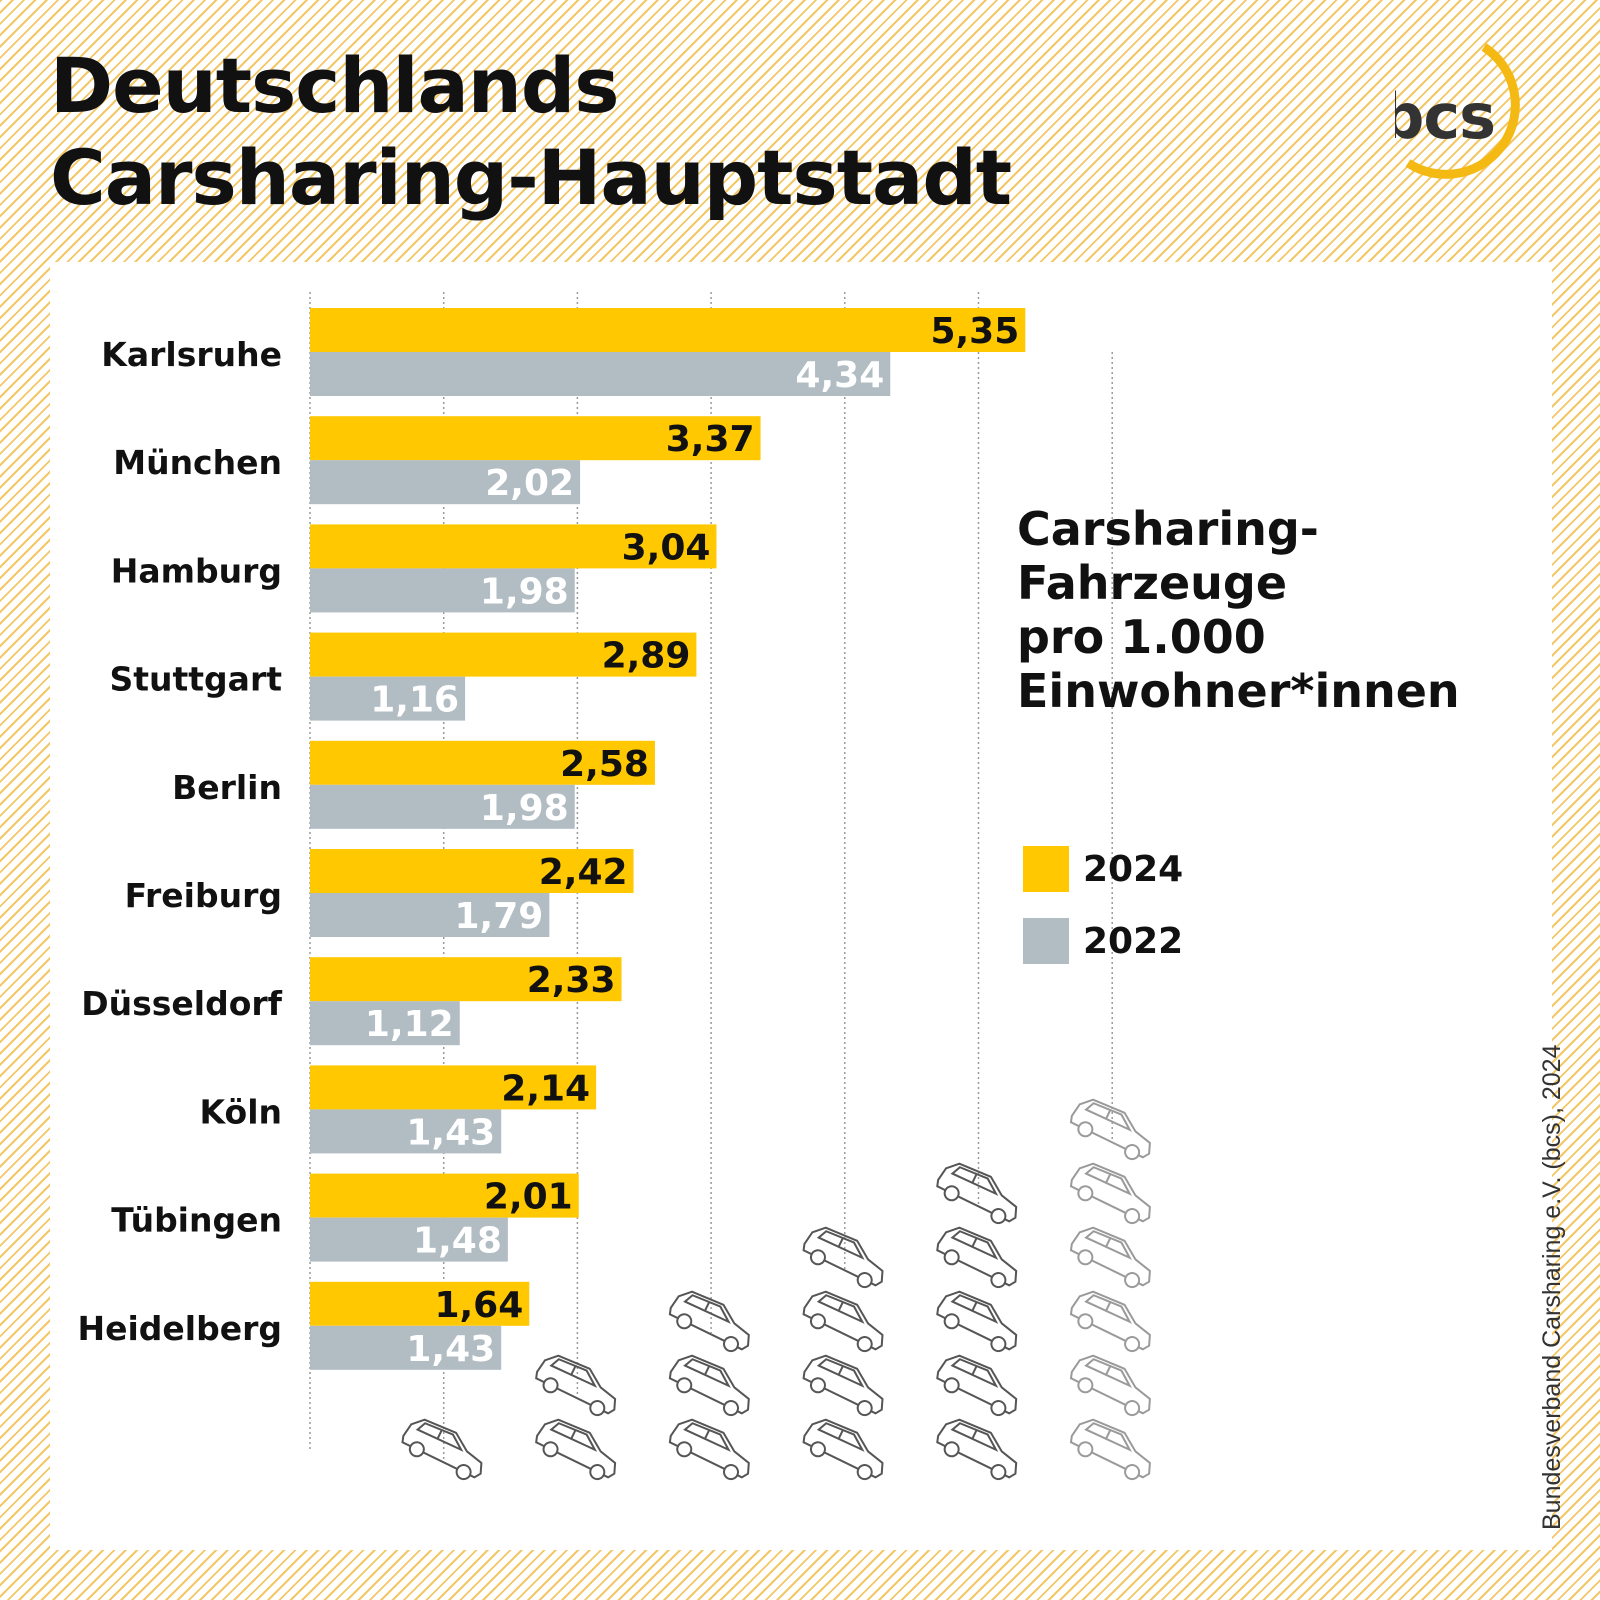  What do you see at coordinates (1445, 116) in the screenshot?
I see `bcs-logo-text: bcs` at bounding box center [1445, 116].